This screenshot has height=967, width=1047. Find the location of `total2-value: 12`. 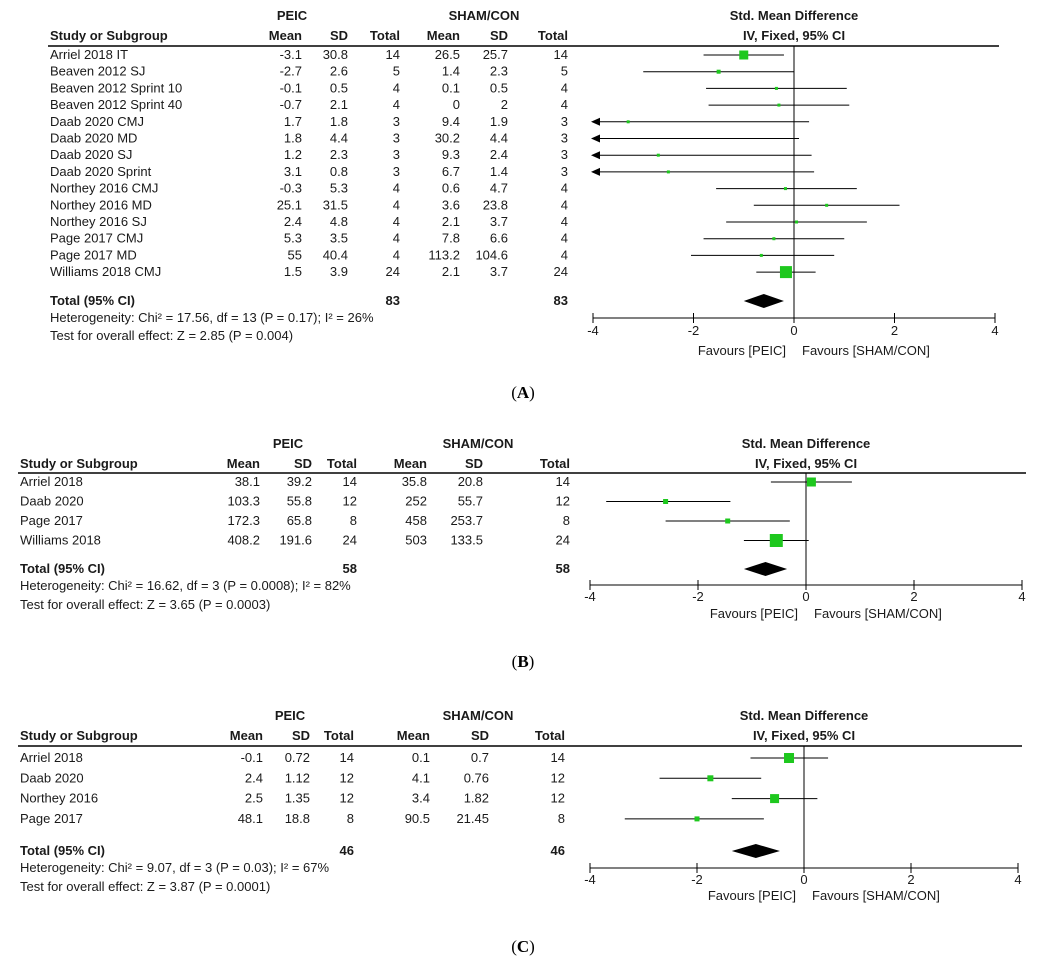

total2-value: 12 is located at coordinates (558, 798).